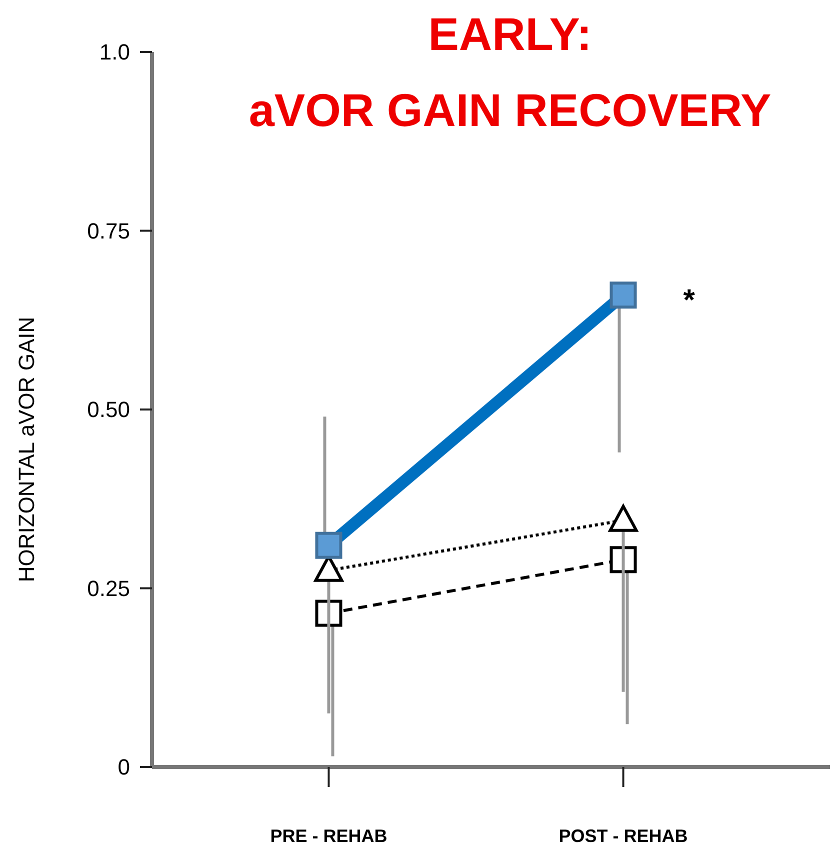 Image resolution: width=839 pixels, height=848 pixels. I want to click on x-tick-label: POST - REHAB, so click(623, 836).